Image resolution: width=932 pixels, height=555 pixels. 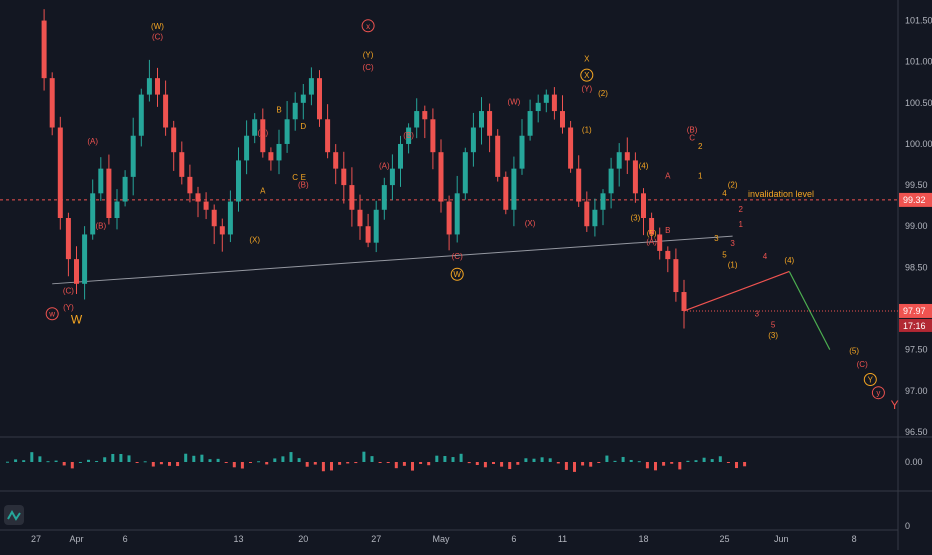 What do you see at coordinates (587, 75) in the screenshot?
I see `wave-label: X` at bounding box center [587, 75].